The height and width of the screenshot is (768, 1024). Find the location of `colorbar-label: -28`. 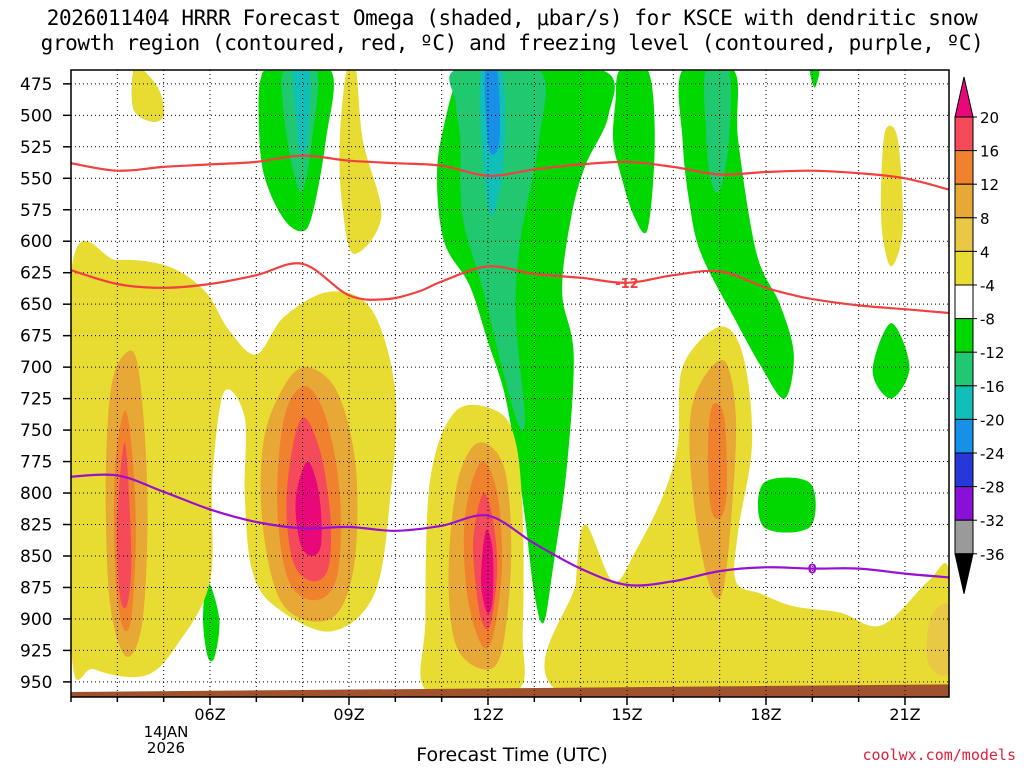

colorbar-label: -28 is located at coordinates (992, 488).